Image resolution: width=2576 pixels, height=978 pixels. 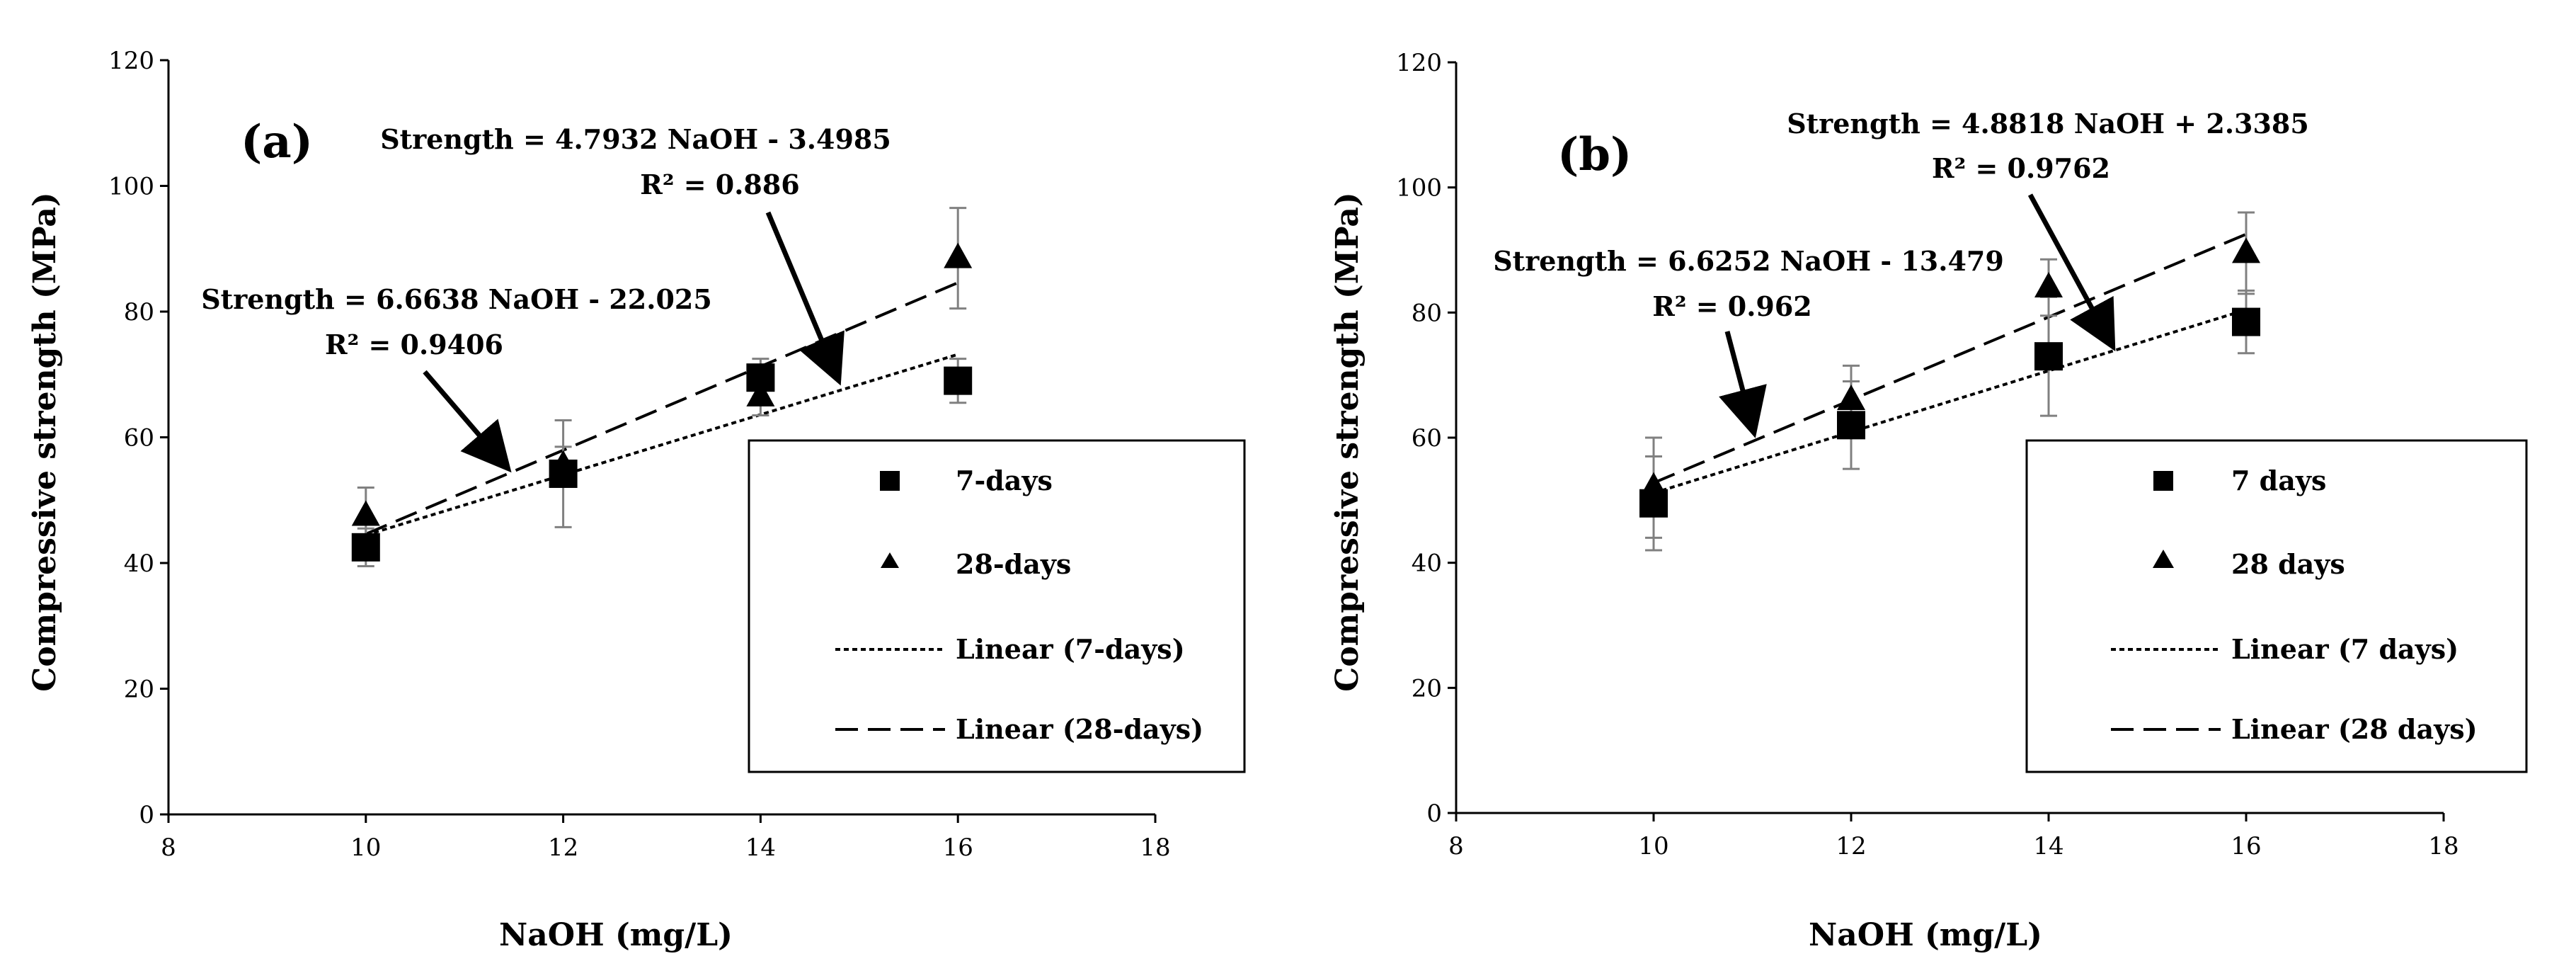 What do you see at coordinates (2278, 480) in the screenshot?
I see `legend-label-b-0: 7 days` at bounding box center [2278, 480].